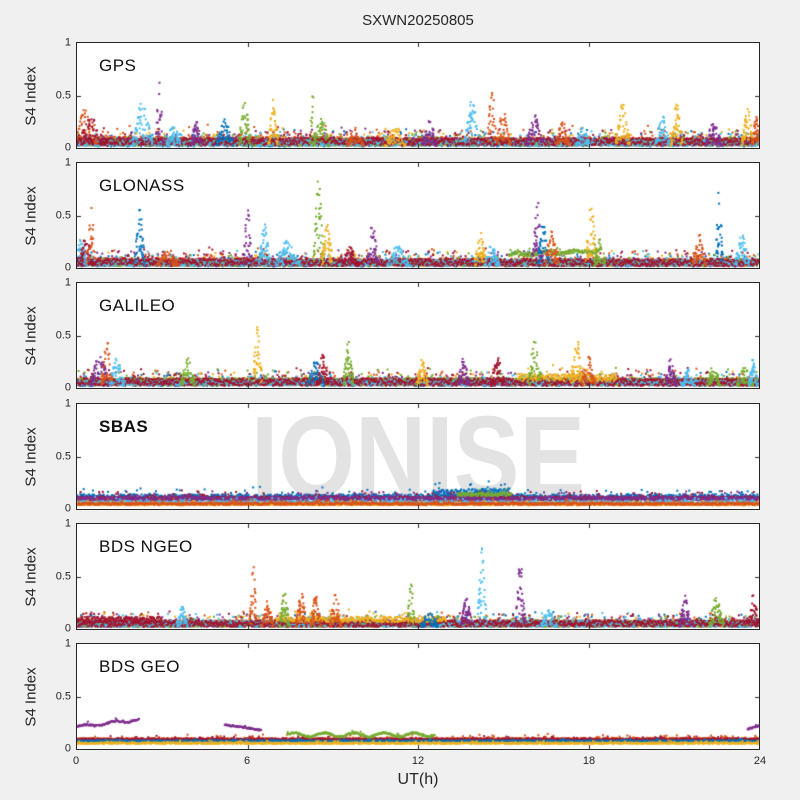 This screenshot has width=800, height=800. What do you see at coordinates (589, 761) in the screenshot?
I see `x-tick-label-18: 18` at bounding box center [589, 761].